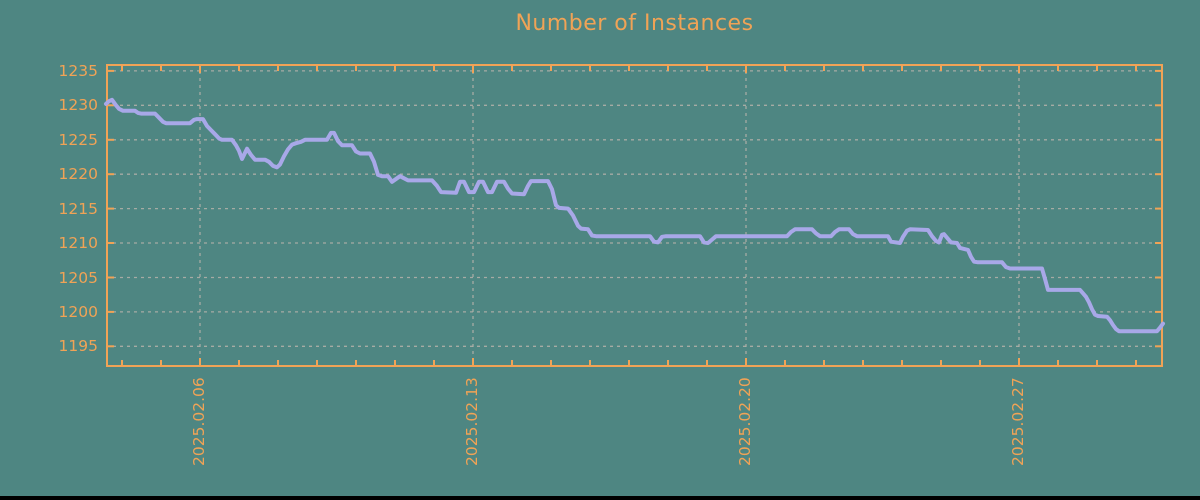 The image size is (1200, 500). I want to click on y-axis-tick-label: 1225, so click(78, 139).